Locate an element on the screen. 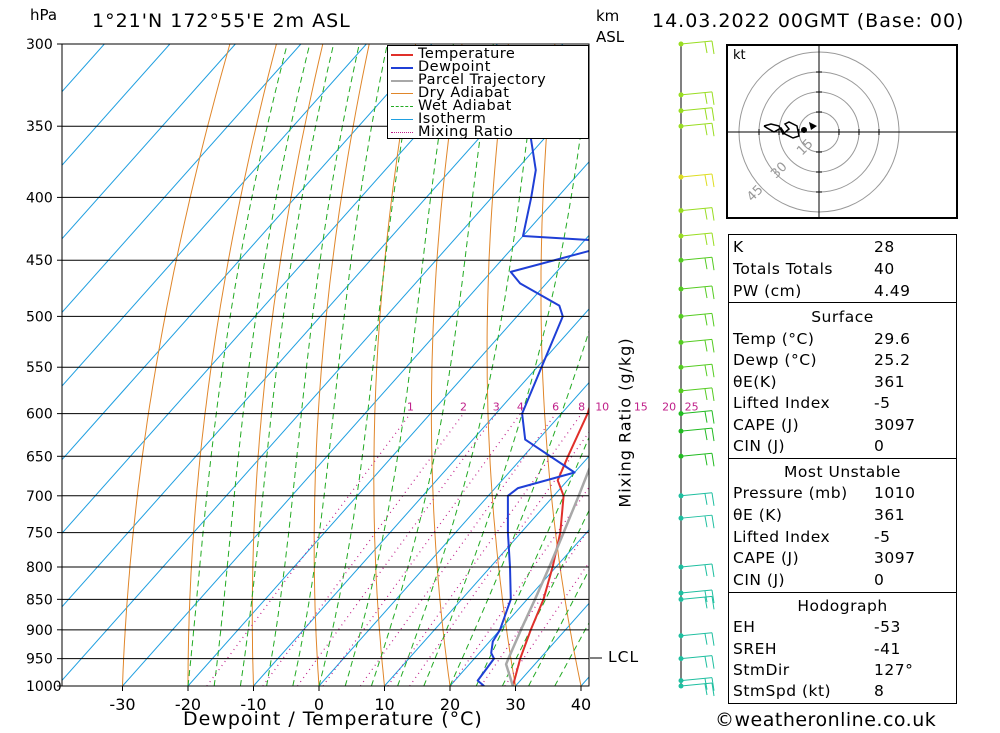 This screenshot has width=1000, height=733. hodo-row: StmSpd (kt) 8 is located at coordinates (842, 692).